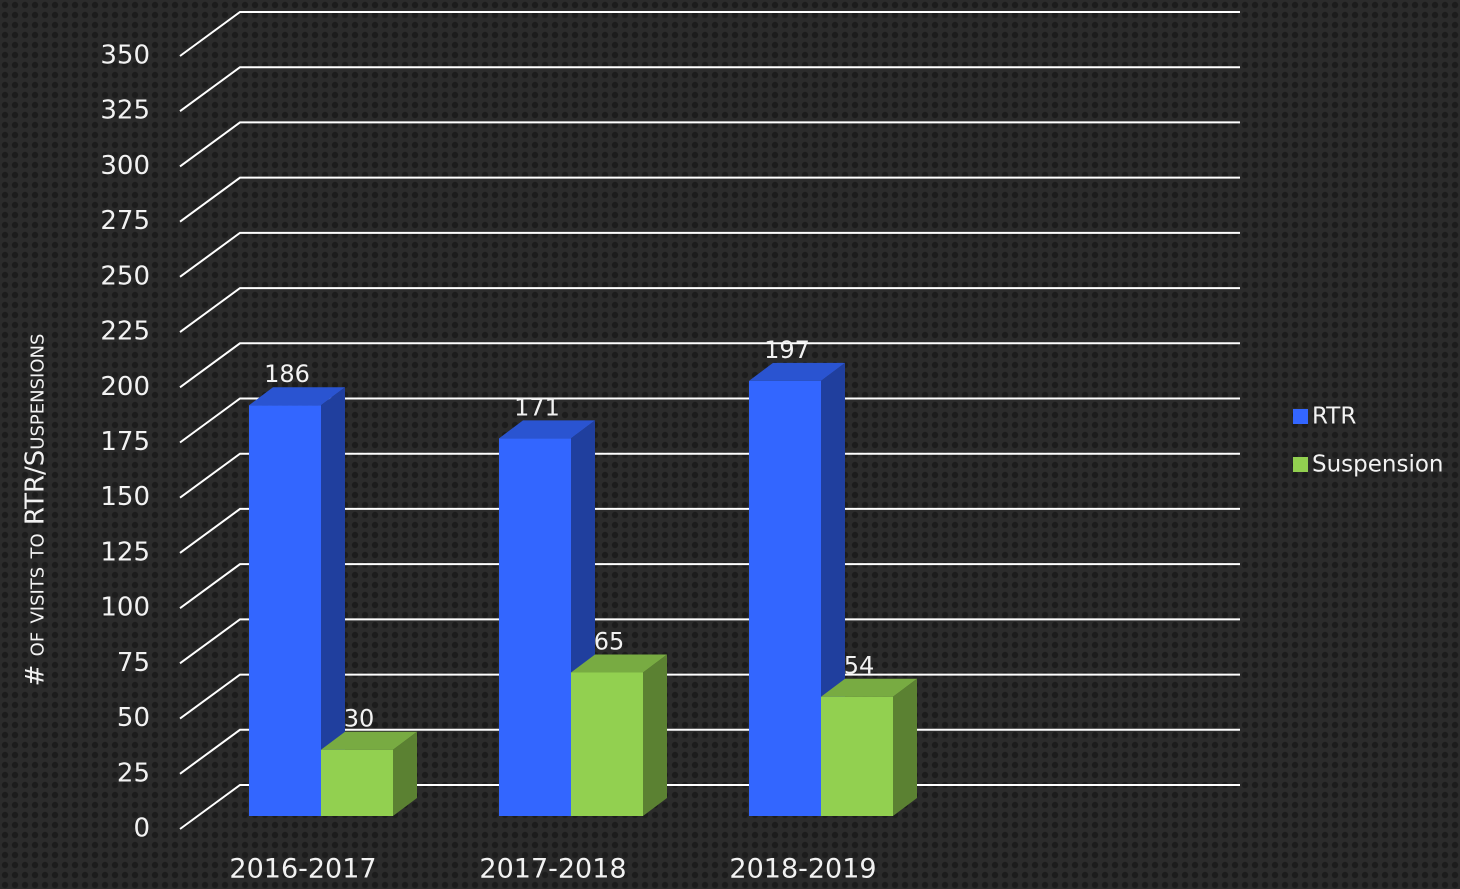 This screenshot has height=889, width=1460. What do you see at coordinates (552, 869) in the screenshot?
I see `x-tick-label: 2017-2018` at bounding box center [552, 869].